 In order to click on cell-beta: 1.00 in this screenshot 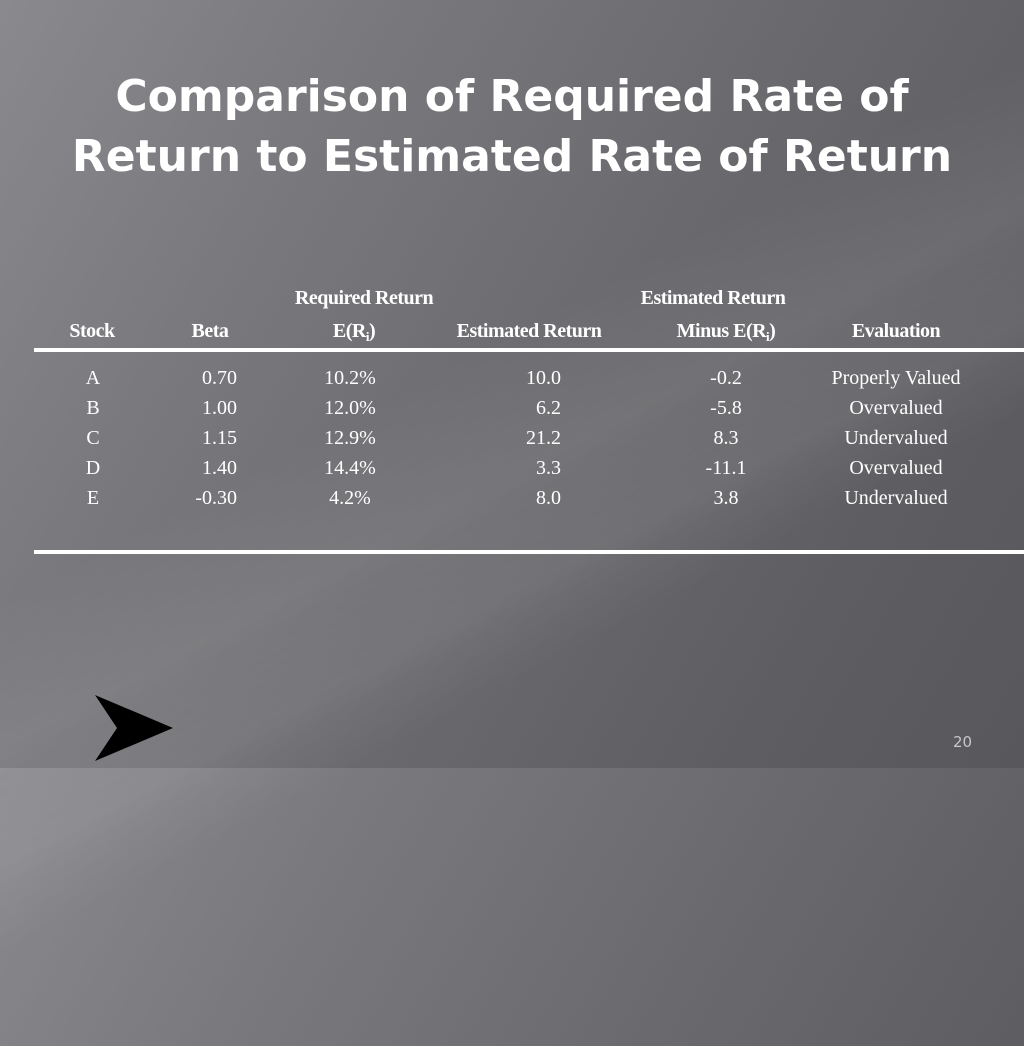, I will do `click(219, 408)`.